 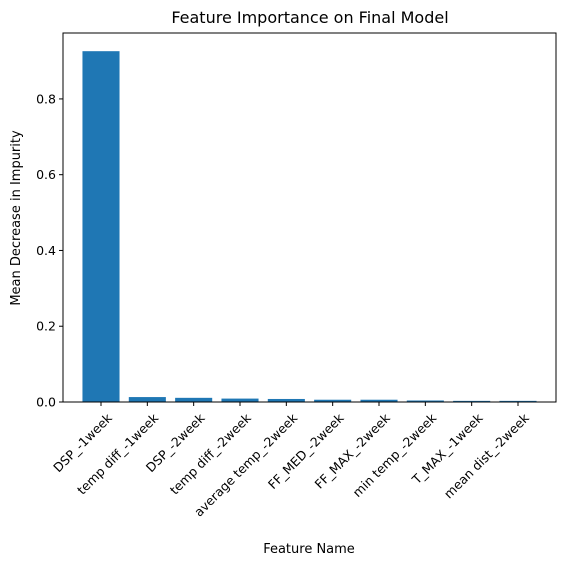 What do you see at coordinates (46, 98) in the screenshot?
I see `y-tick-label-4: 0.8` at bounding box center [46, 98].